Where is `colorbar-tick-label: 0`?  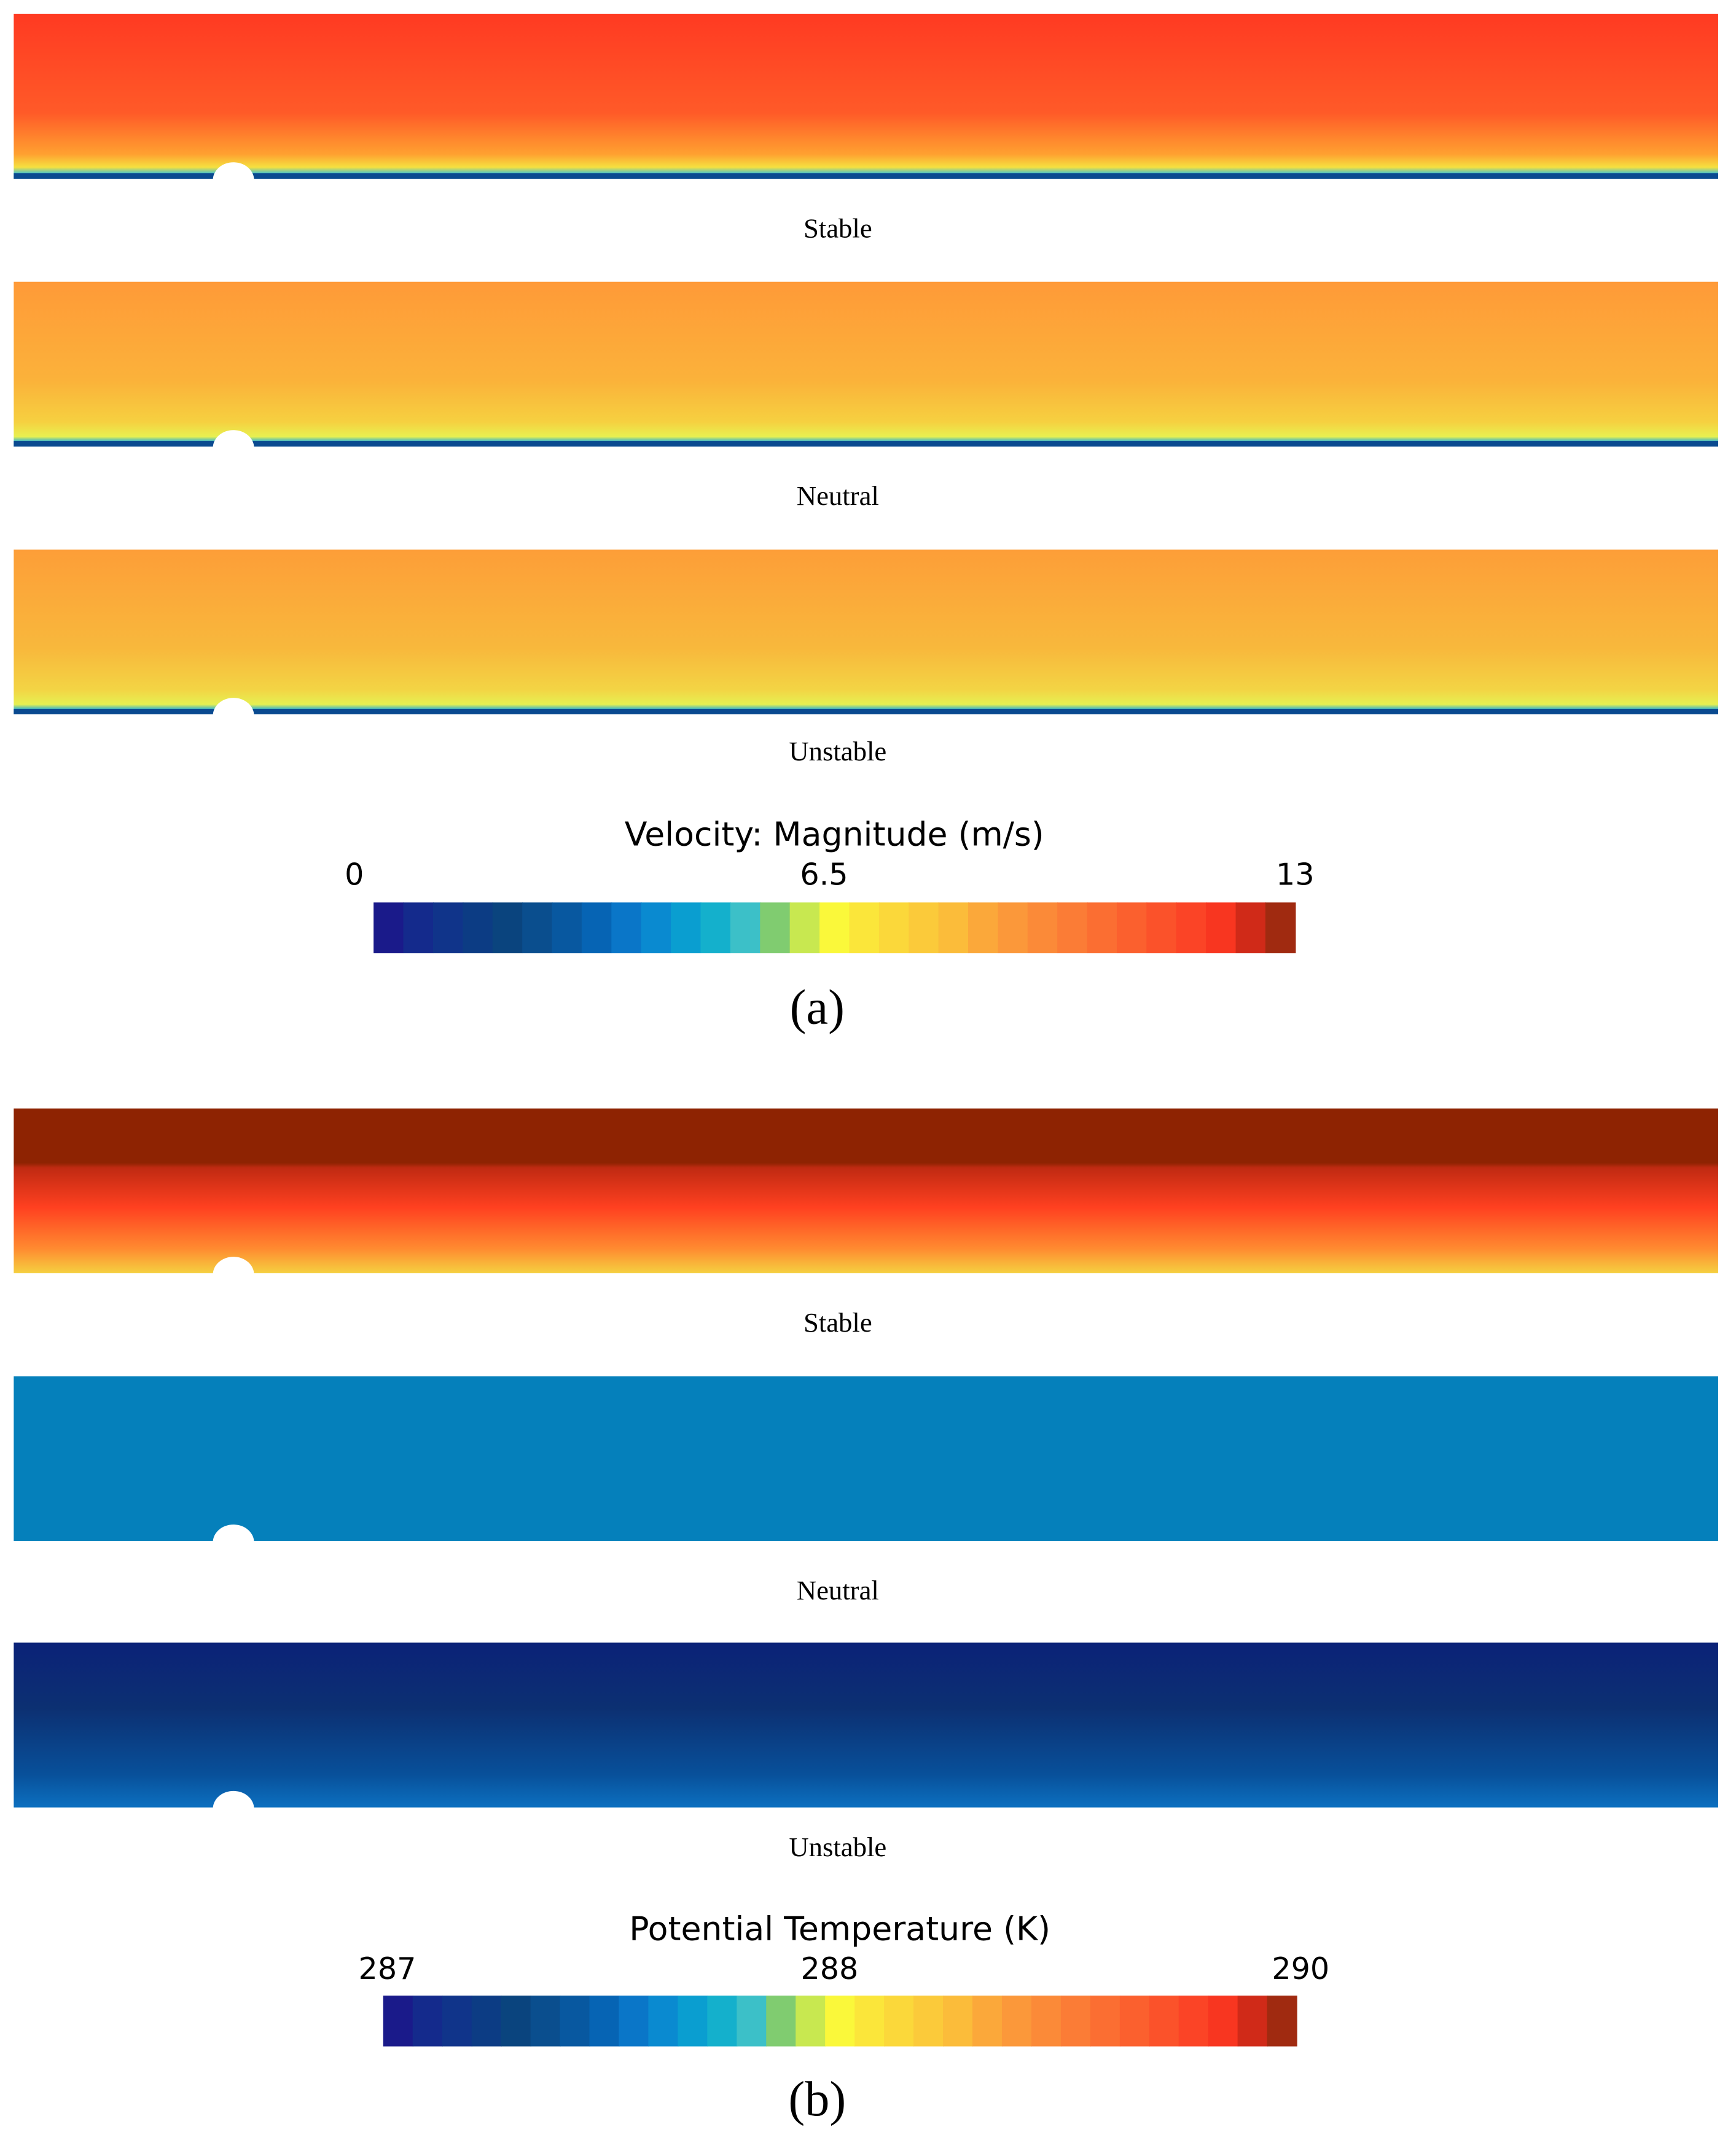
colorbar-tick-label: 0 is located at coordinates (354, 874).